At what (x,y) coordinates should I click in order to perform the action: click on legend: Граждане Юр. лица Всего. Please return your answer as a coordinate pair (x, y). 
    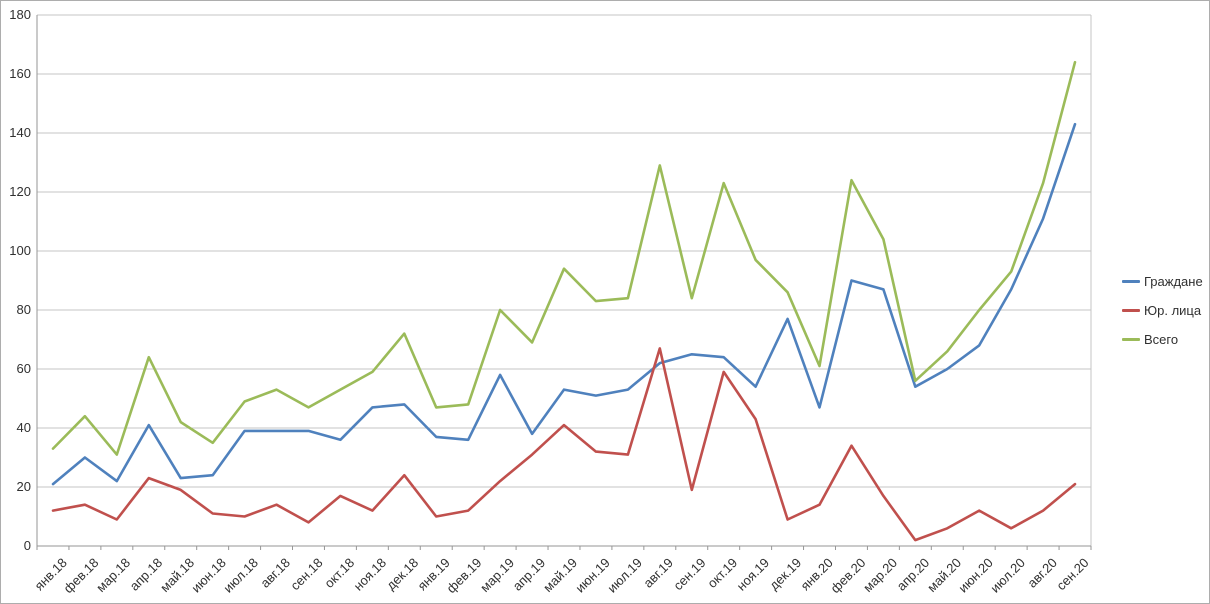
    Looking at the image, I should click on (1162, 310).